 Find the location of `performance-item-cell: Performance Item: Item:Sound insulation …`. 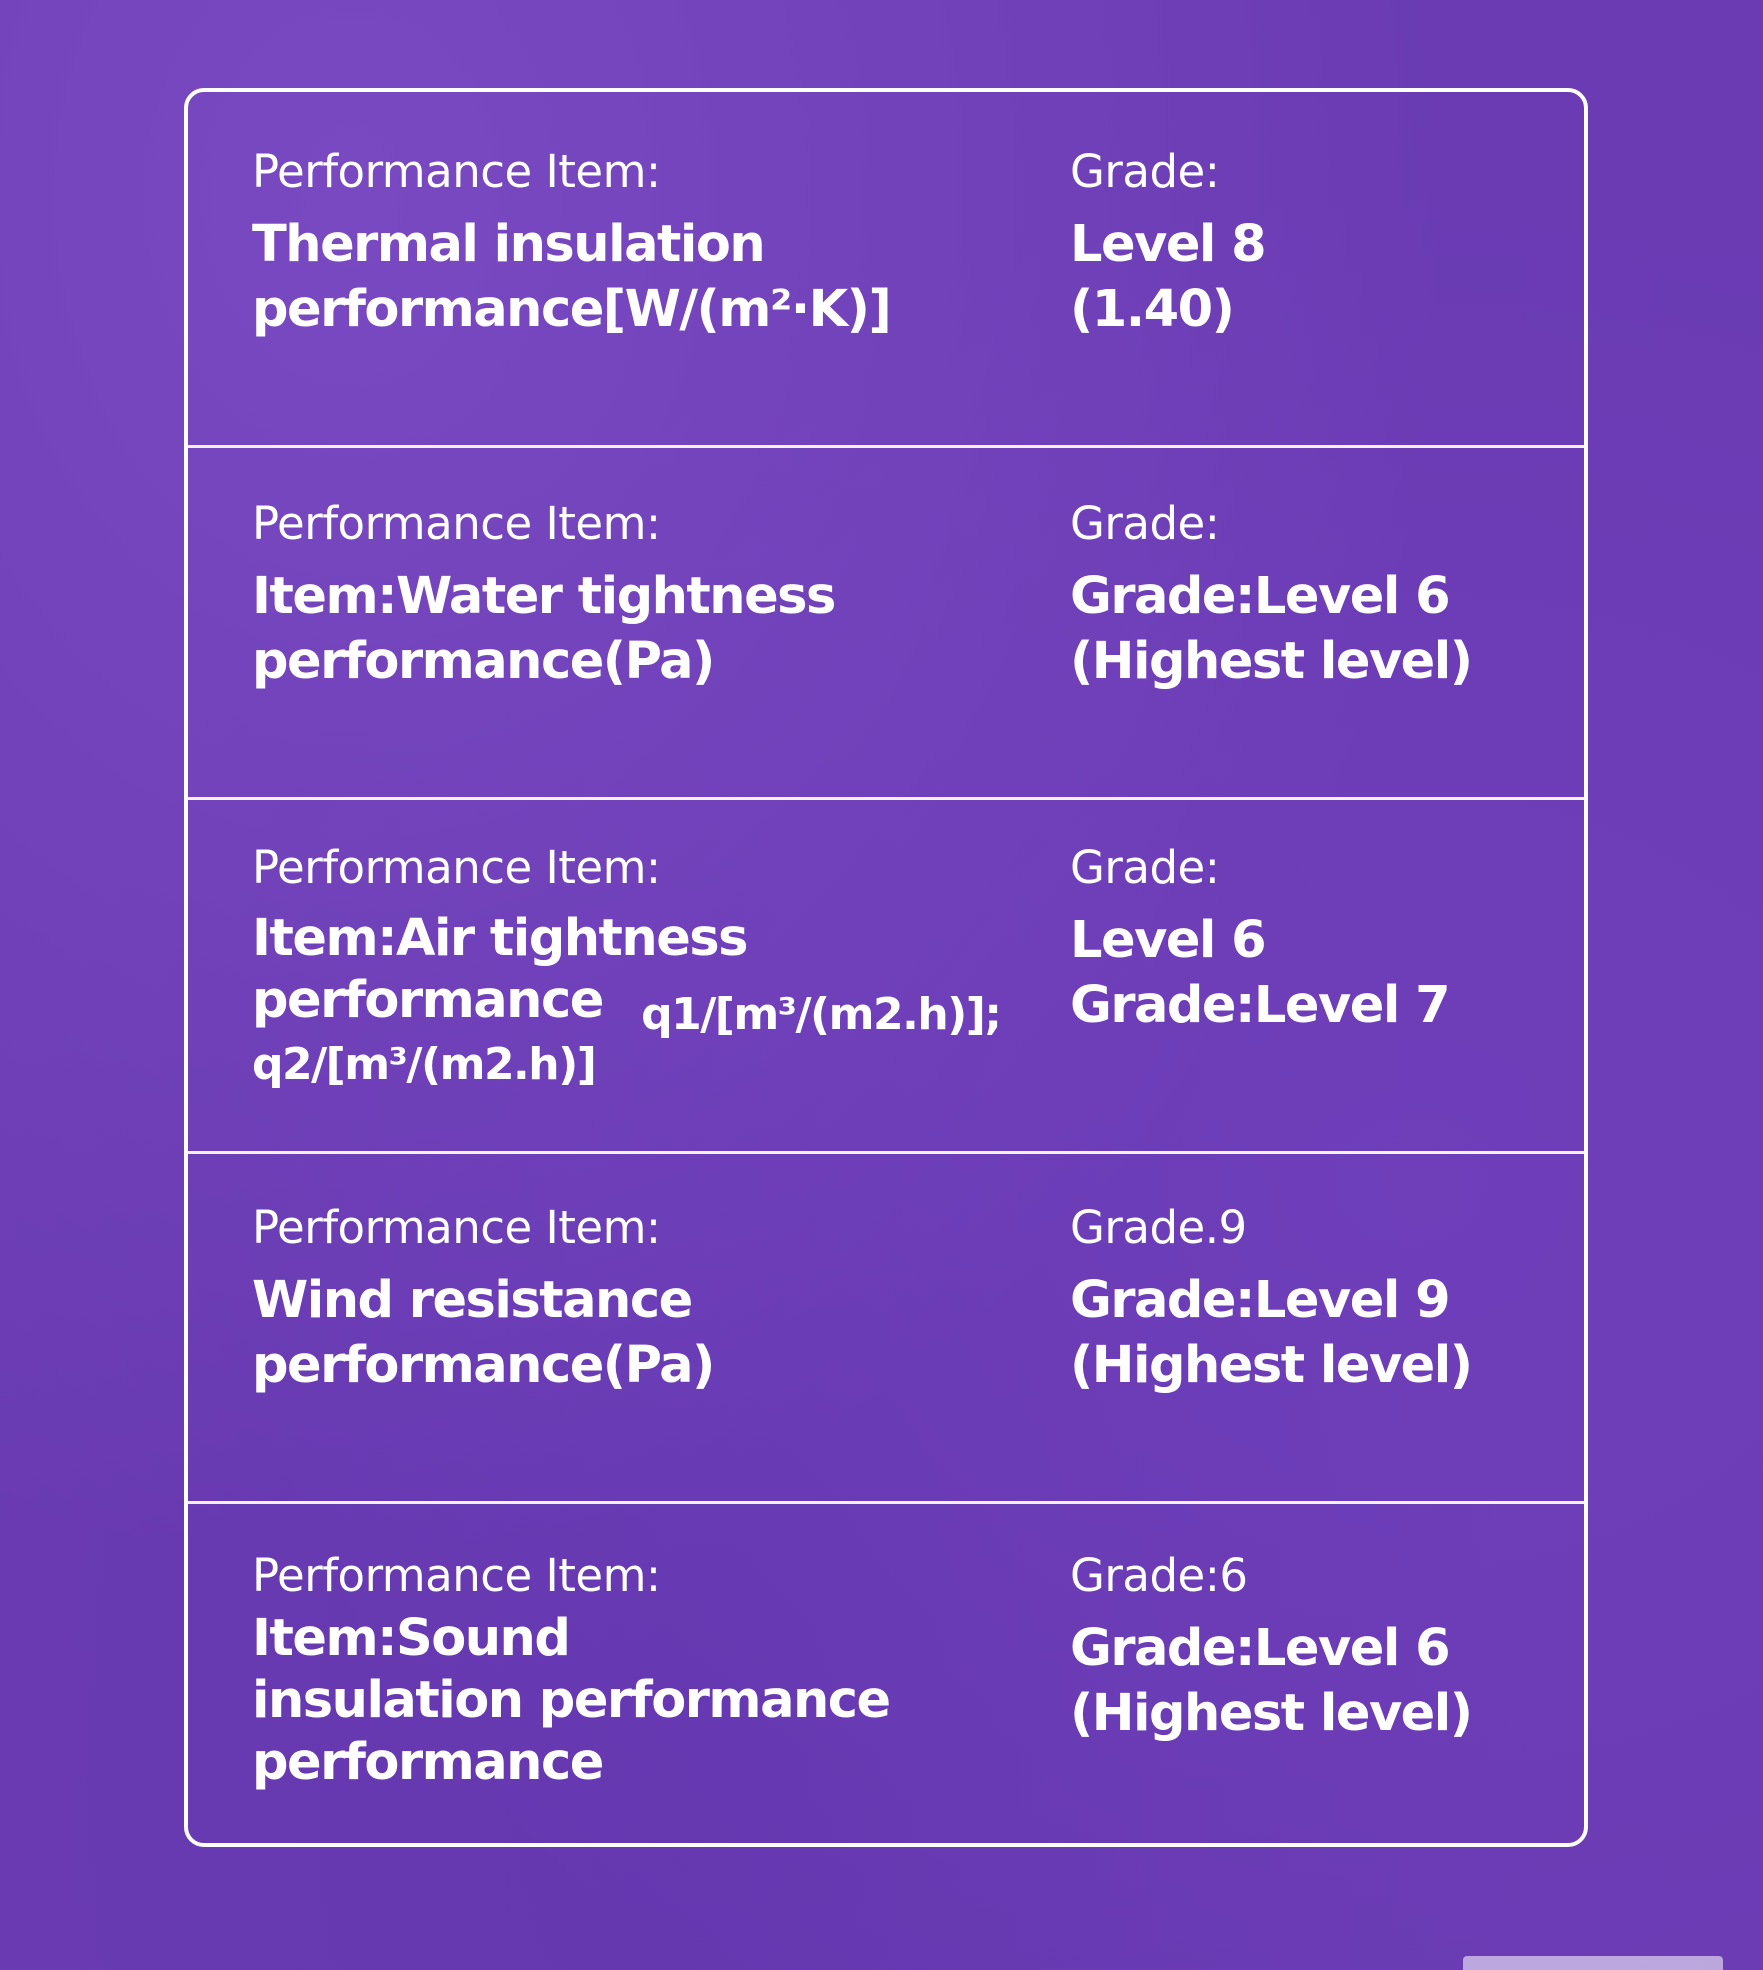

performance-item-cell: Performance Item: Item:Sound insulation … is located at coordinates (632, 1671).